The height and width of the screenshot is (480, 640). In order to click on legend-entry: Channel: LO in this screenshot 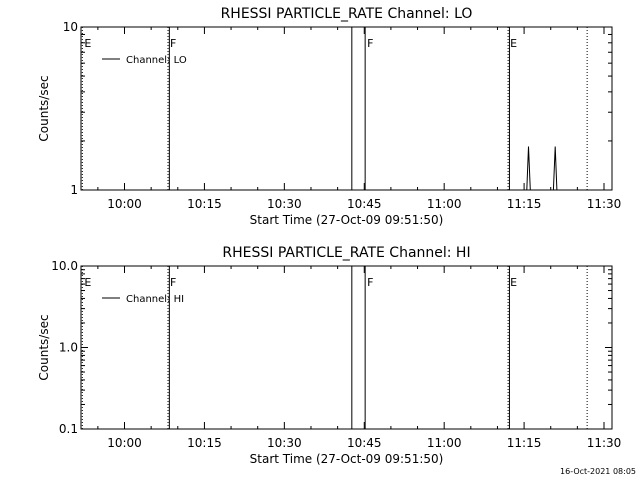, I will do `click(156, 60)`.